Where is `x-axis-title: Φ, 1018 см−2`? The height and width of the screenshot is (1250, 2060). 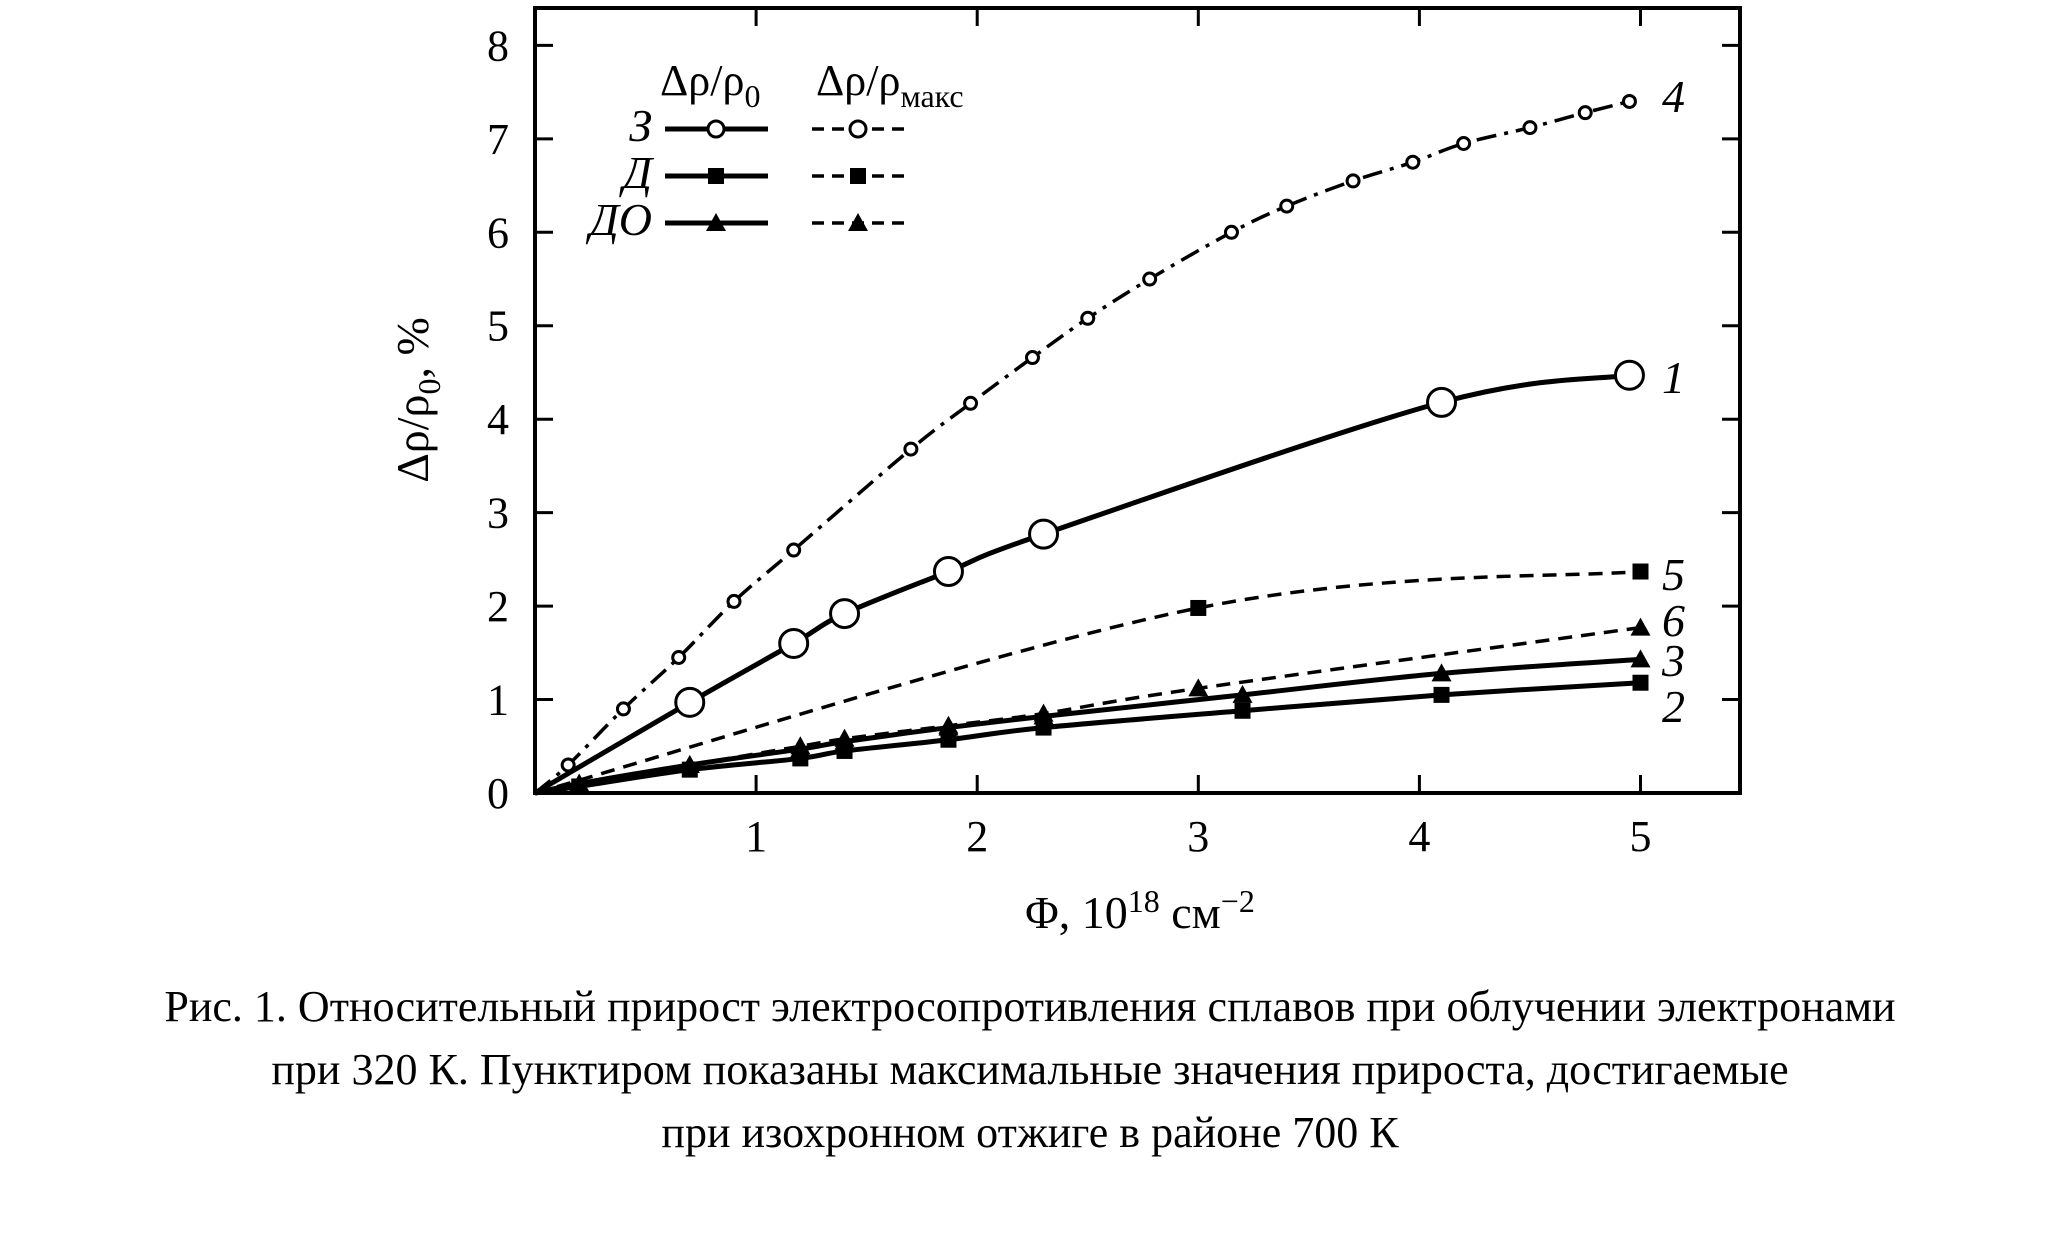 x-axis-title: Φ, 1018 см−2 is located at coordinates (1140, 910).